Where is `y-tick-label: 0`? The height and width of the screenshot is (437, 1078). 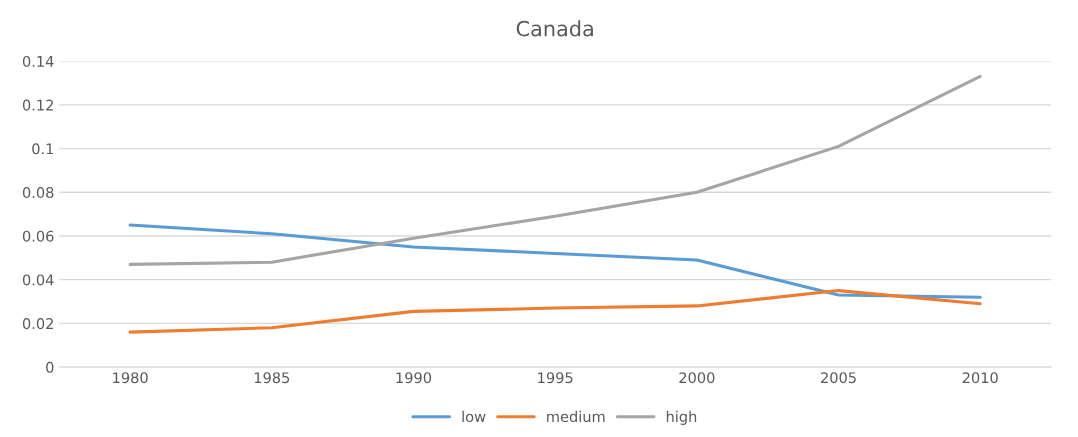
y-tick-label: 0 is located at coordinates (50, 367).